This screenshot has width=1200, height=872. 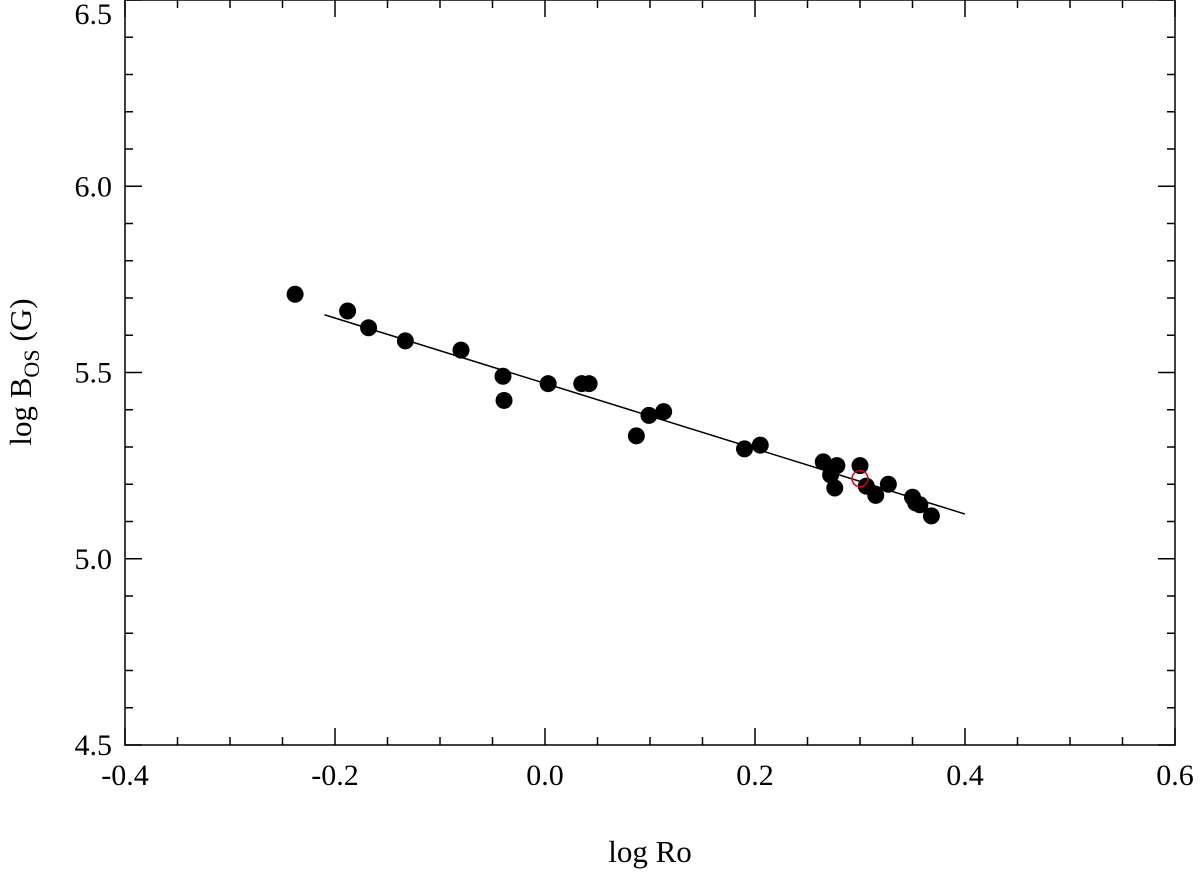 I want to click on x-tick-label: -0.4, so click(x=125, y=775).